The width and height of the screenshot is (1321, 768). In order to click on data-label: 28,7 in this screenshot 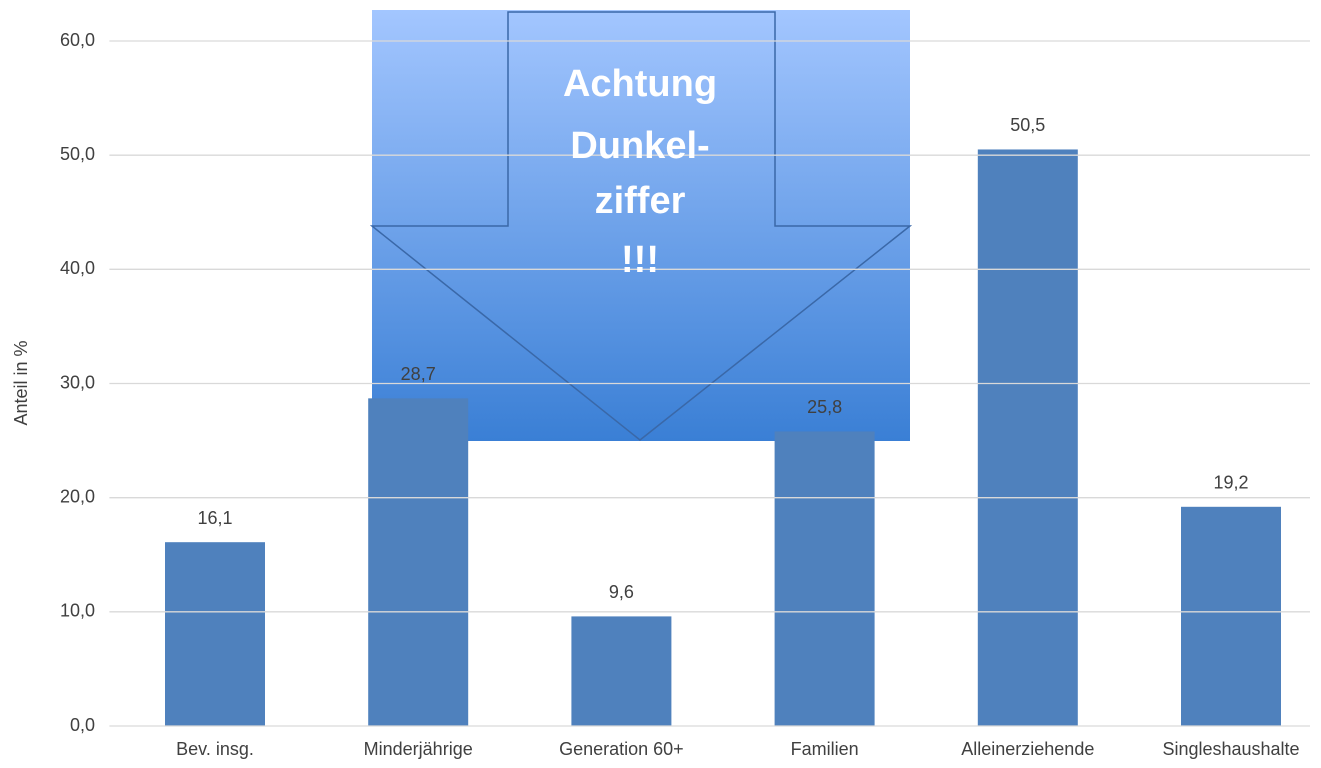, I will do `click(418, 374)`.